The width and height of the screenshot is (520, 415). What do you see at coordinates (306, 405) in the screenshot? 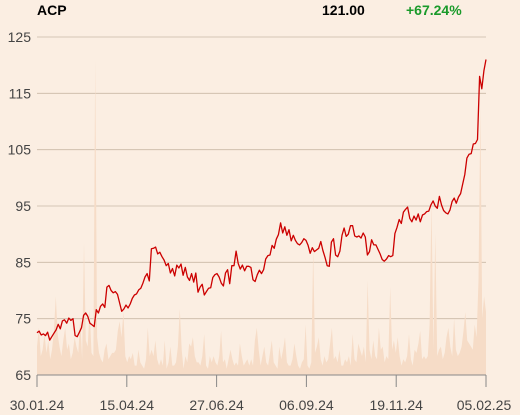
I see `x-tick-label: 06.09.24` at bounding box center [306, 405].